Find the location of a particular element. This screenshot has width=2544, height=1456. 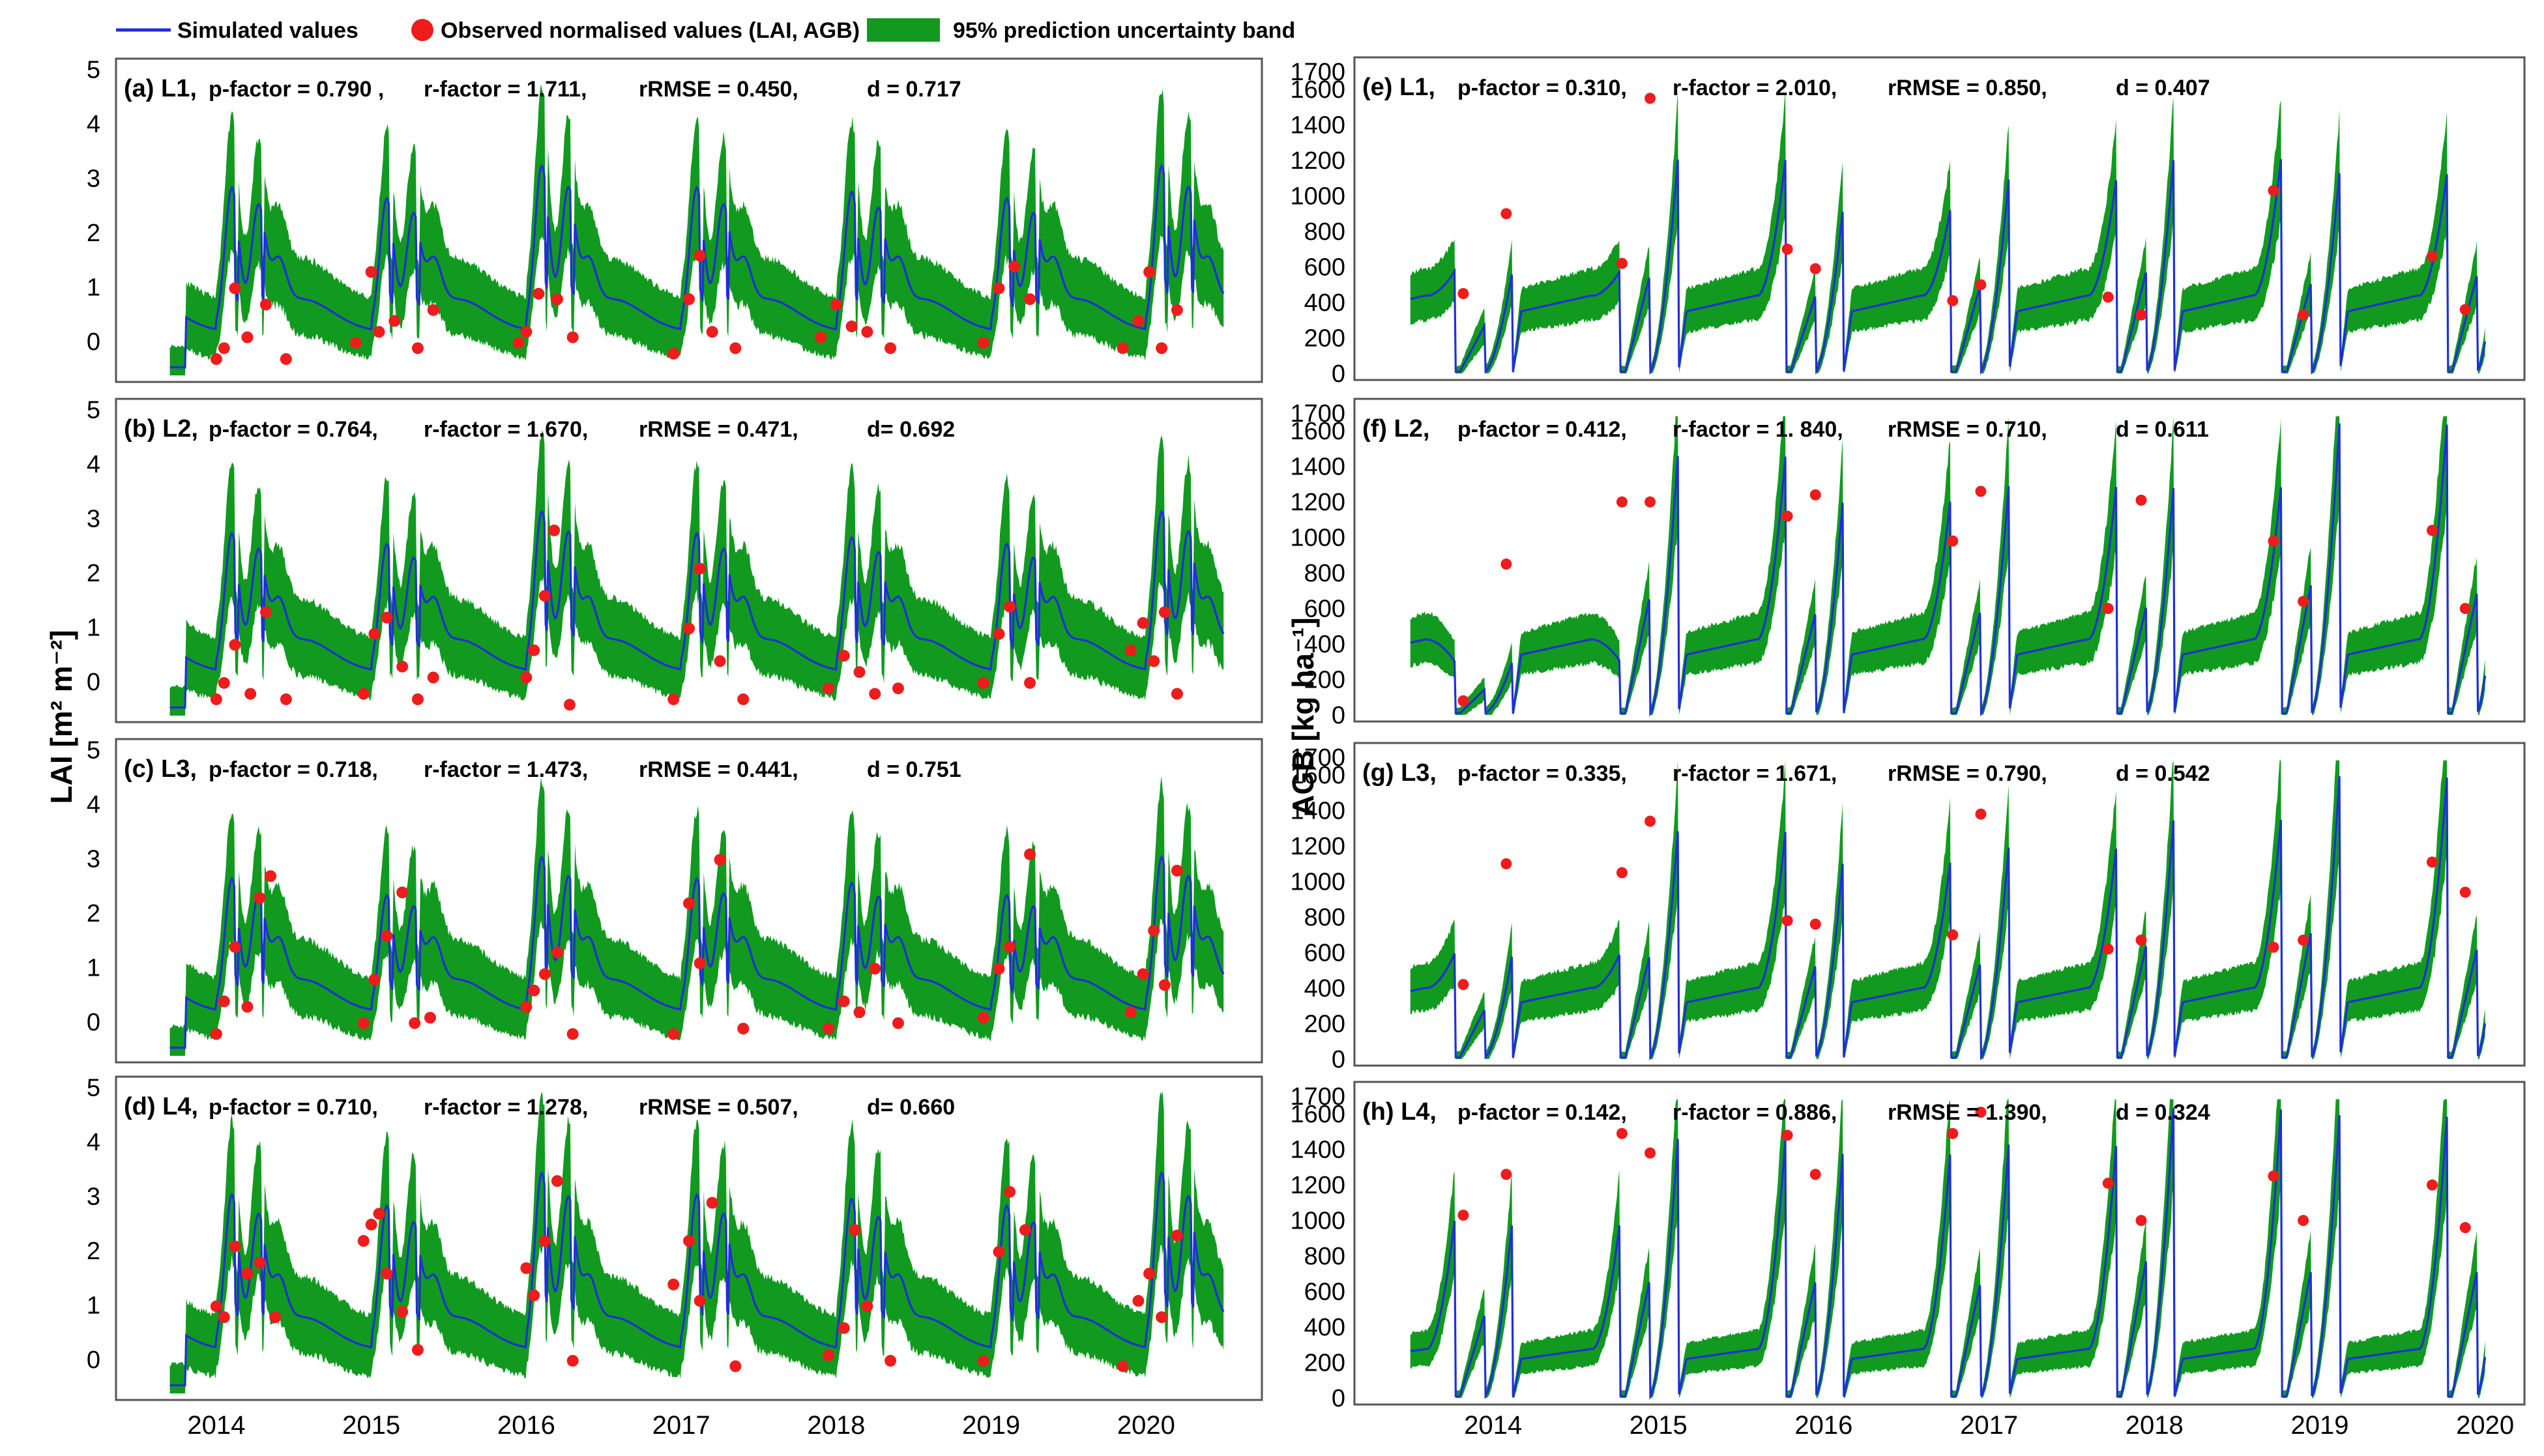

agb-year-axis: 2014 2015 2016 2017 2018 2019 2020 is located at coordinates (1989, 1426).